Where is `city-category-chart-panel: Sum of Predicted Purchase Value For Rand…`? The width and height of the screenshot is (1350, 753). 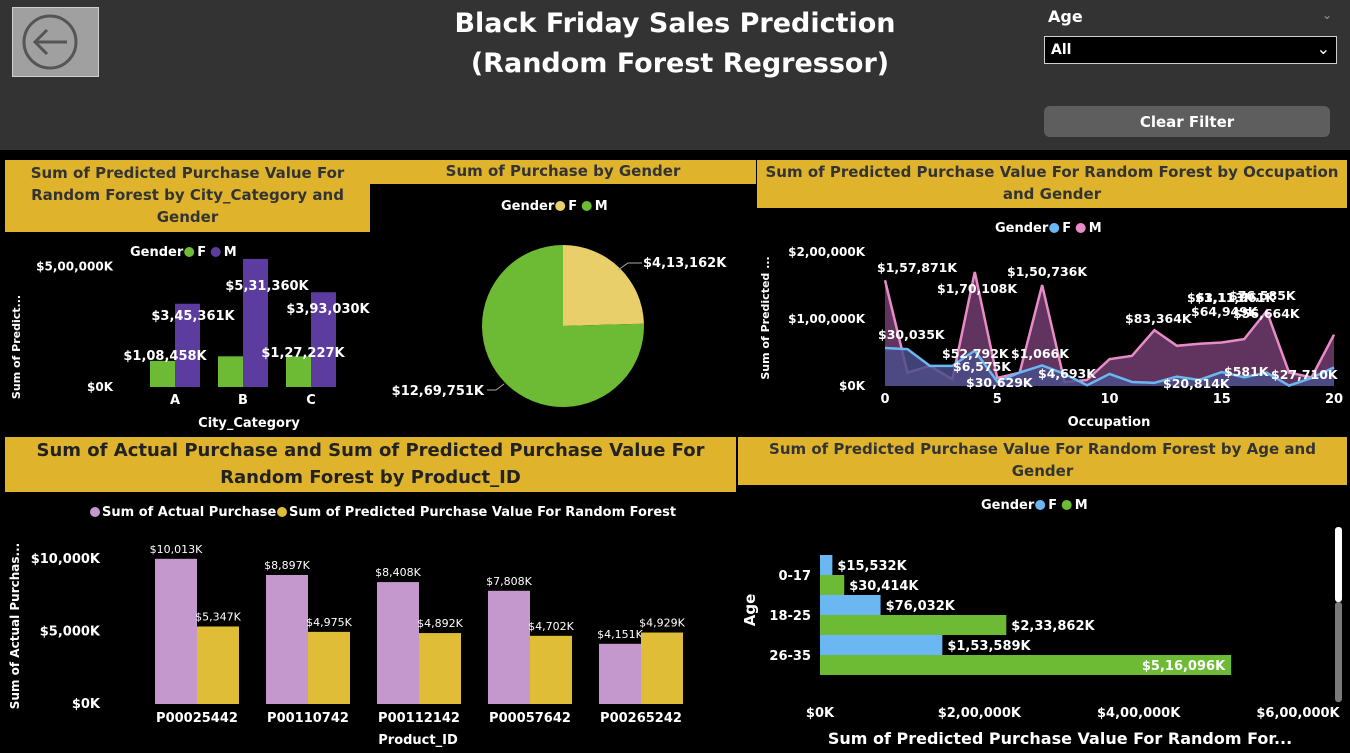 city-category-chart-panel: Sum of Predicted Purchase Value For Rand… is located at coordinates (187, 296).